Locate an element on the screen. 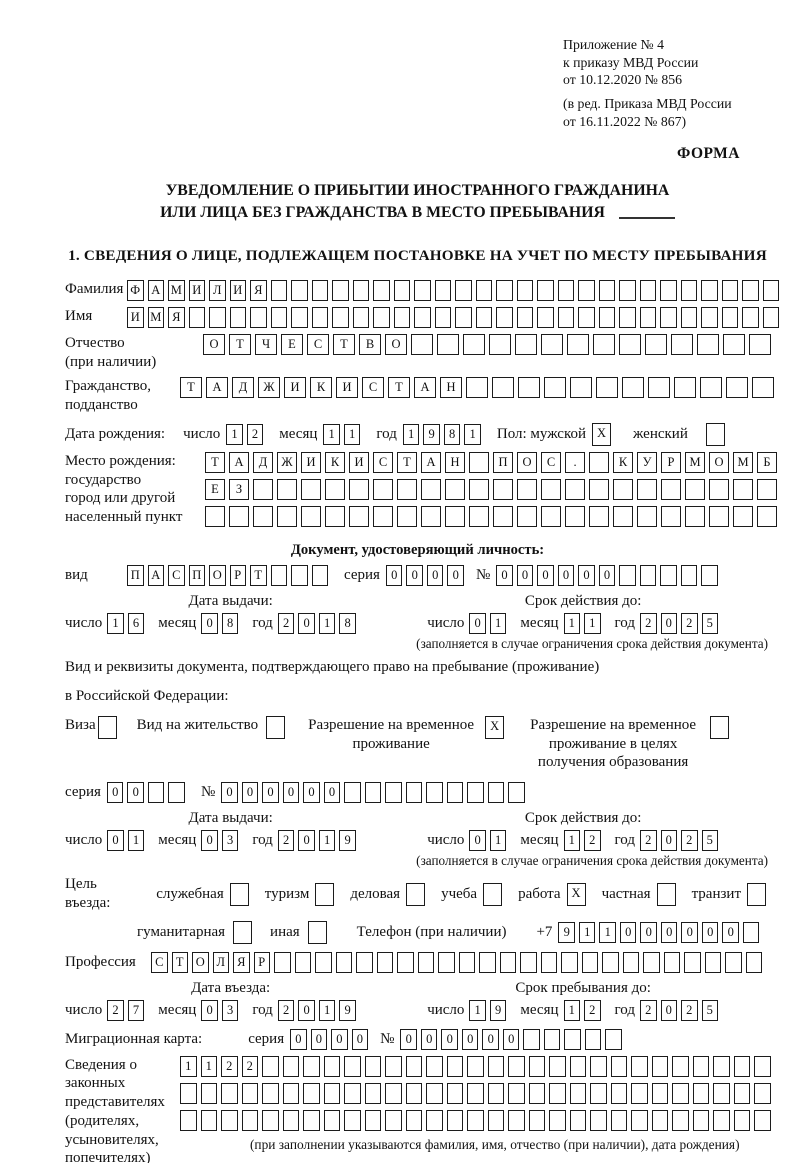 The image size is (800, 1163). purpose-business-checkbox is located at coordinates (417, 894).